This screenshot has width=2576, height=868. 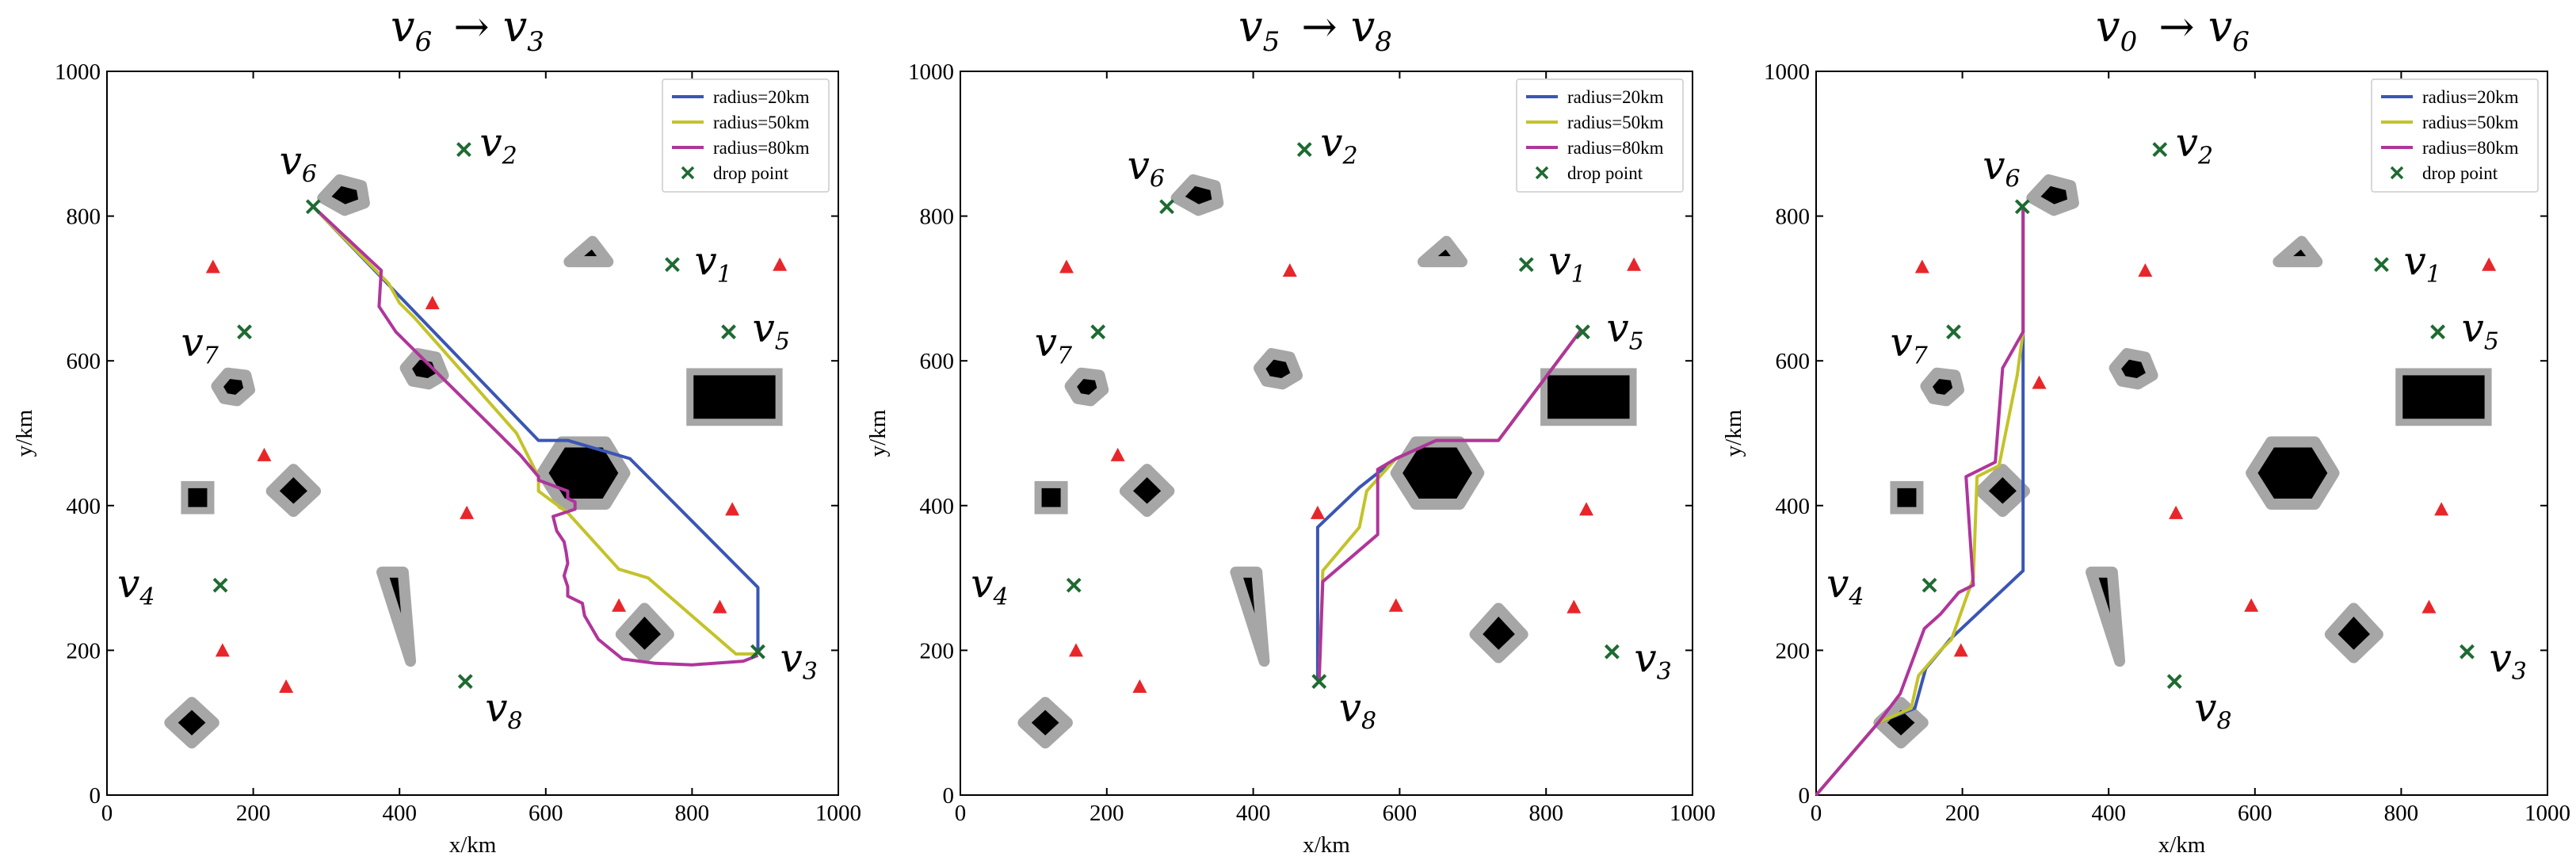 I want to click on title-from: v, so click(x=2108, y=27).